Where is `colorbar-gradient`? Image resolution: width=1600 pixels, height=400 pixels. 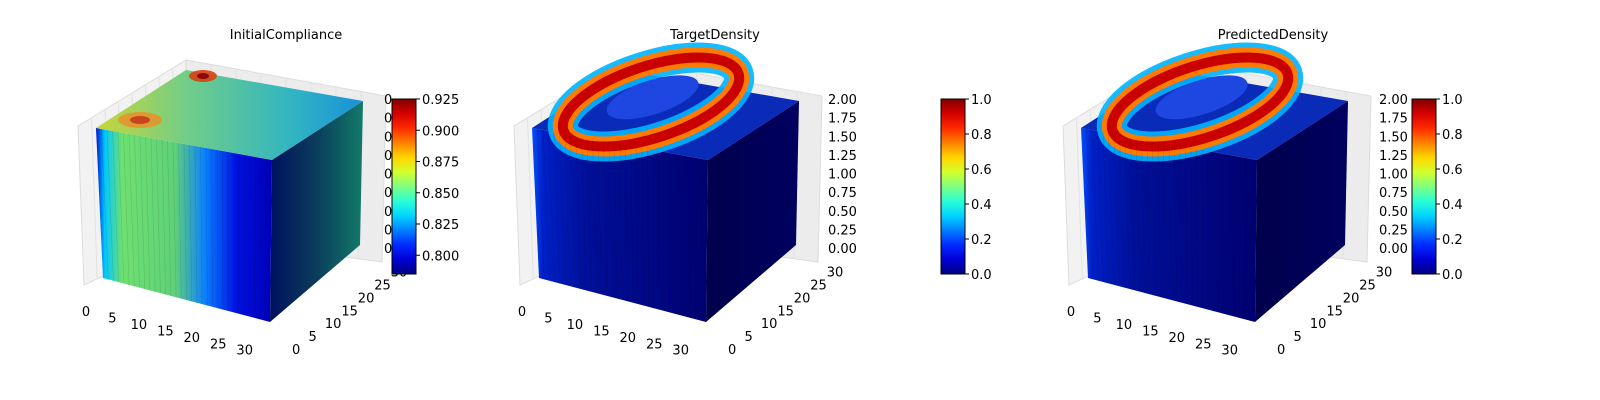
colorbar-gradient is located at coordinates (1424, 186).